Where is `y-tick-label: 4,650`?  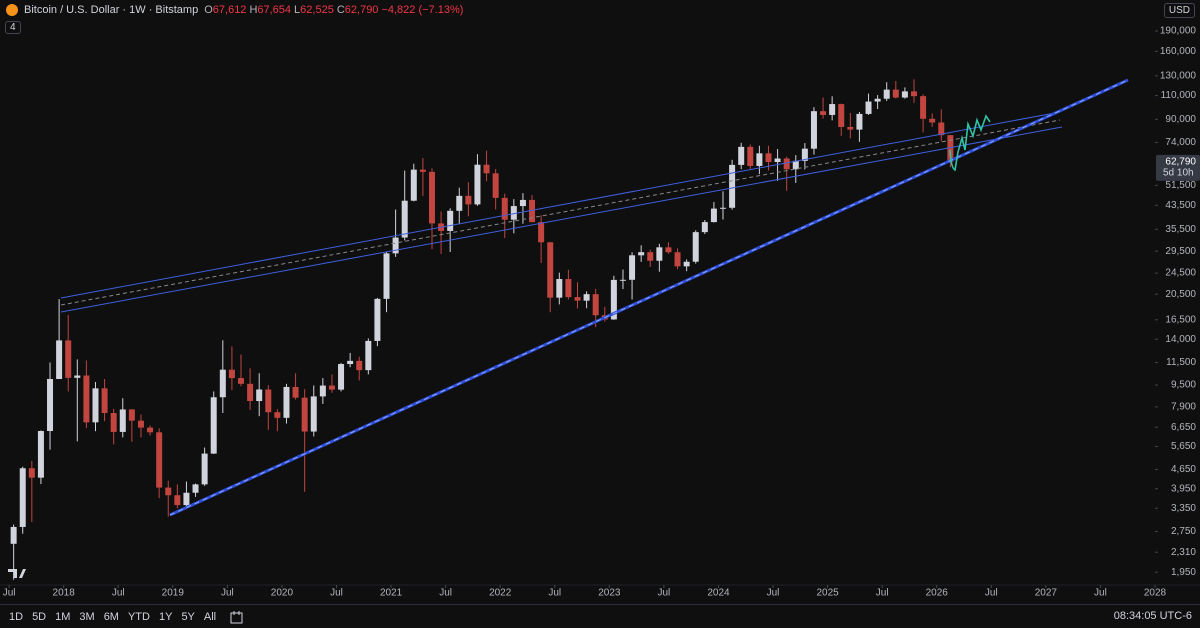 y-tick-label: 4,650 is located at coordinates (1183, 469).